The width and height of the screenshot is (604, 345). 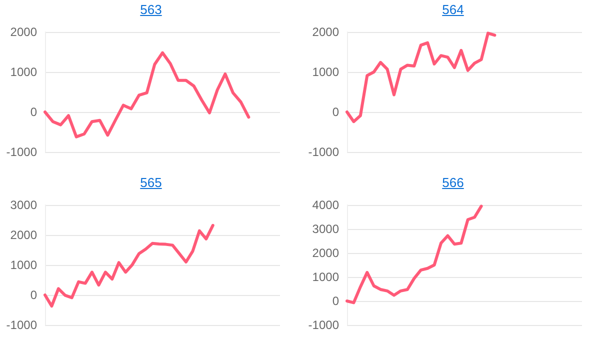 What do you see at coordinates (453, 9) in the screenshot?
I see `chart-title: 564` at bounding box center [453, 9].